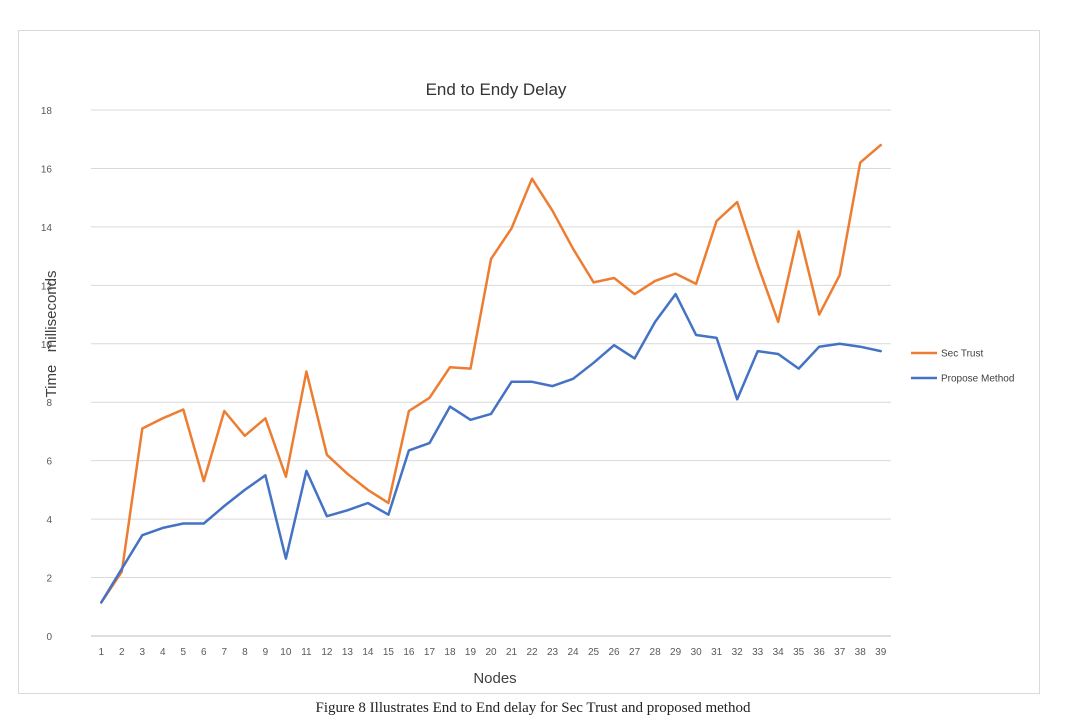 Image resolution: width=1066 pixels, height=724 pixels. What do you see at coordinates (820, 652) in the screenshot?
I see `x-tick-label: 36` at bounding box center [820, 652].